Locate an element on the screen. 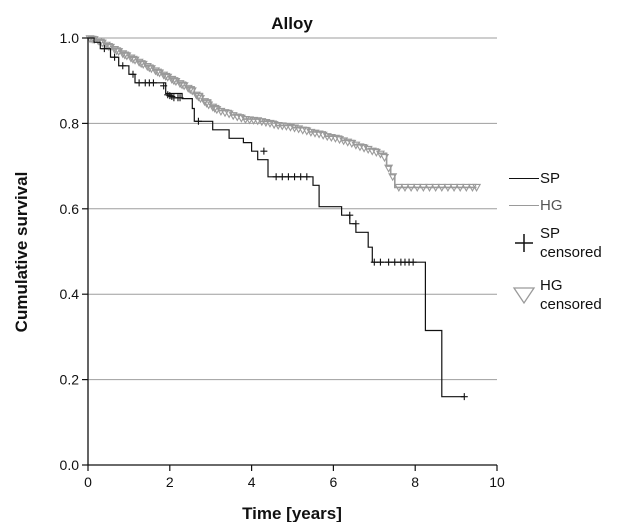  chart-title: Alloy is located at coordinates (292, 23).